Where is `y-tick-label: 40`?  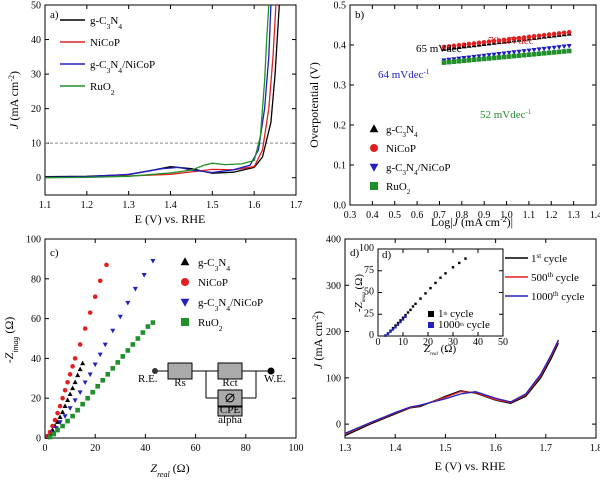 y-tick-label: 40 is located at coordinates (36, 359).